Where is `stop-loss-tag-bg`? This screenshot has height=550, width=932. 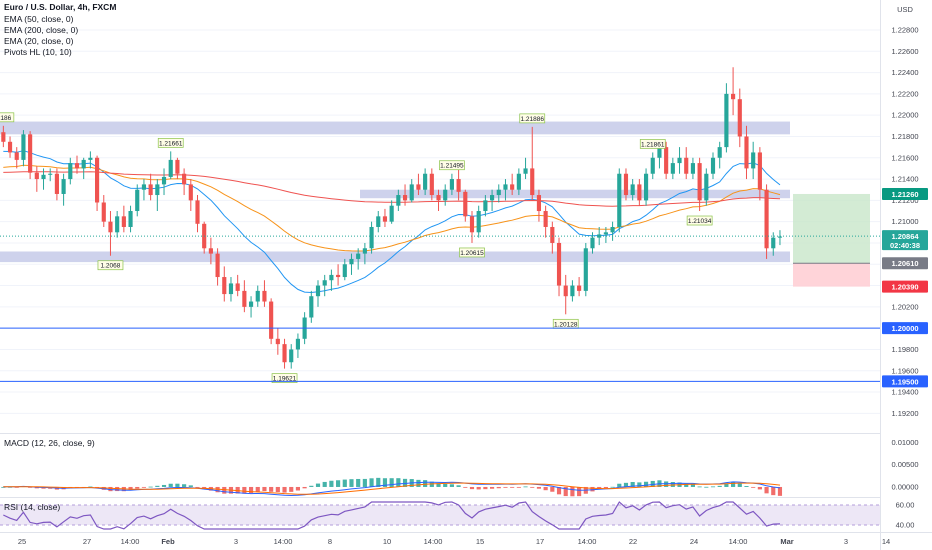
stop-loss-tag-bg is located at coordinates (905, 286).